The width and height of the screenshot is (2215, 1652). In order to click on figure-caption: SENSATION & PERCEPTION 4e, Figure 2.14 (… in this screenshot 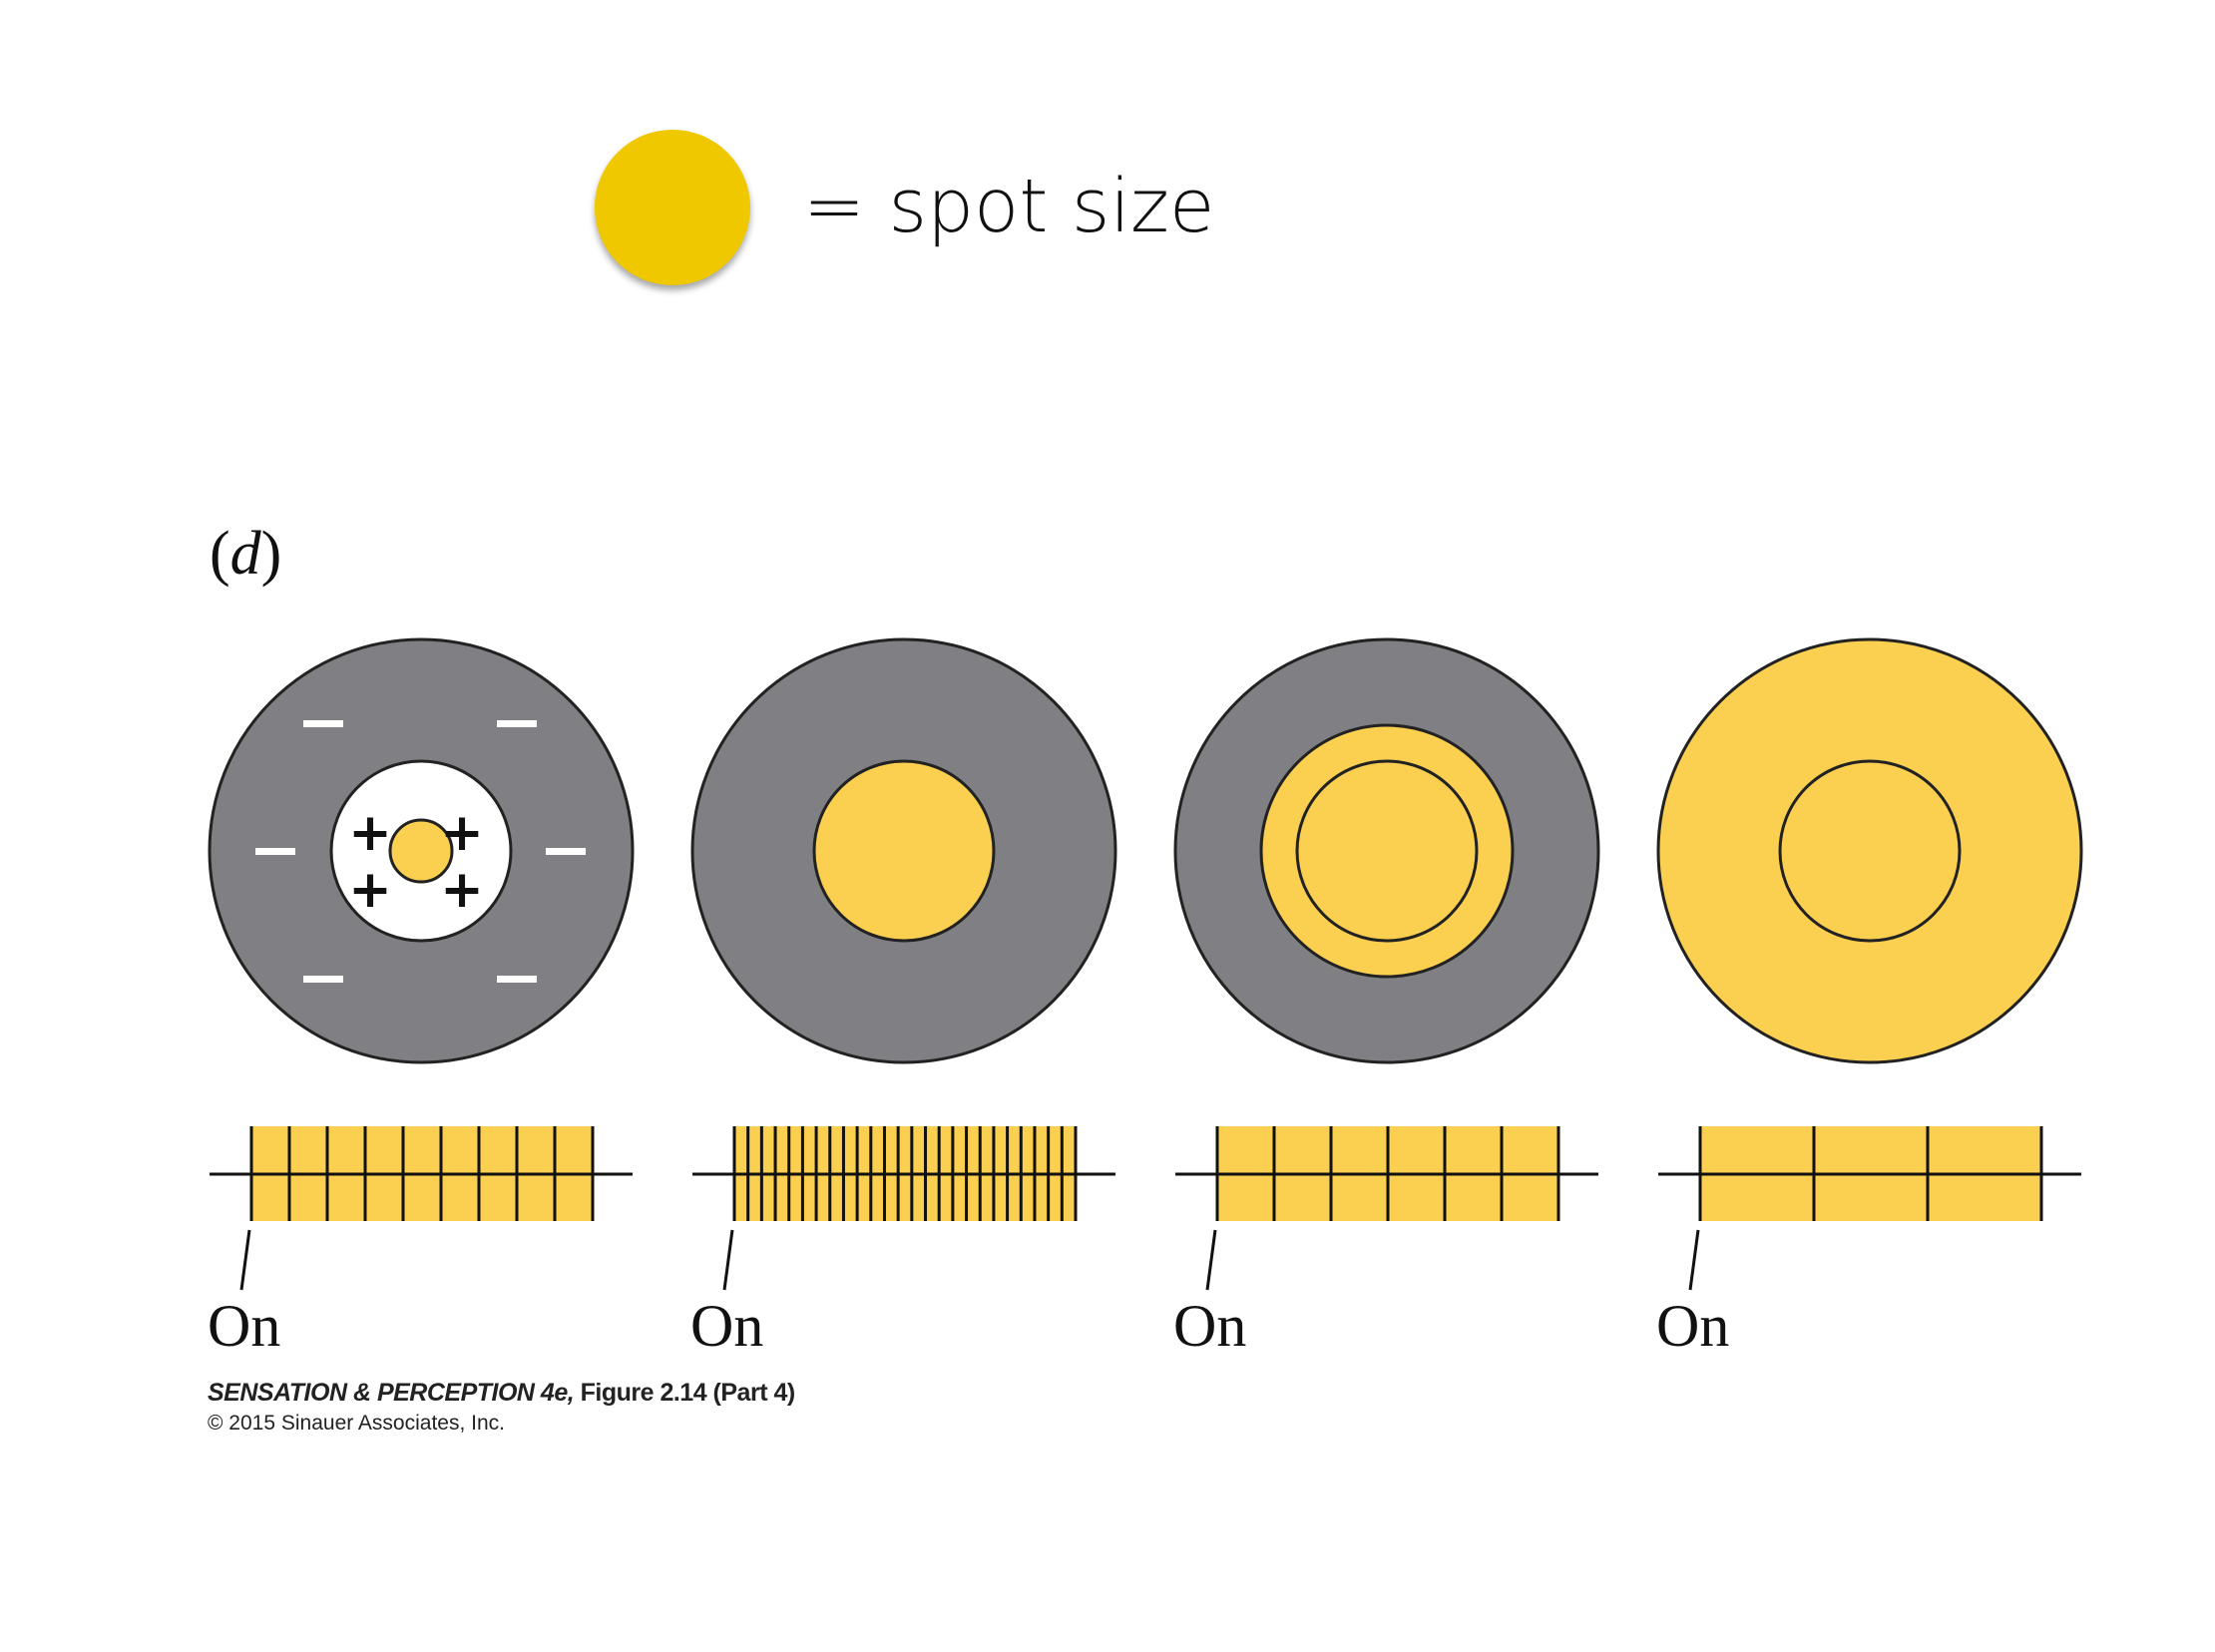, I will do `click(501, 1407)`.